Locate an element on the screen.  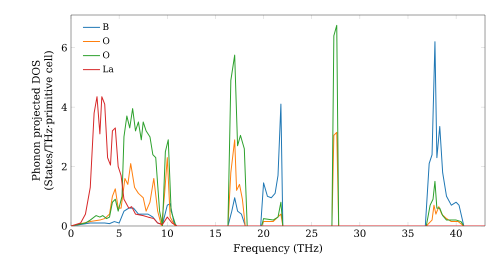
y-tick-label: 2 is located at coordinates (64, 166).